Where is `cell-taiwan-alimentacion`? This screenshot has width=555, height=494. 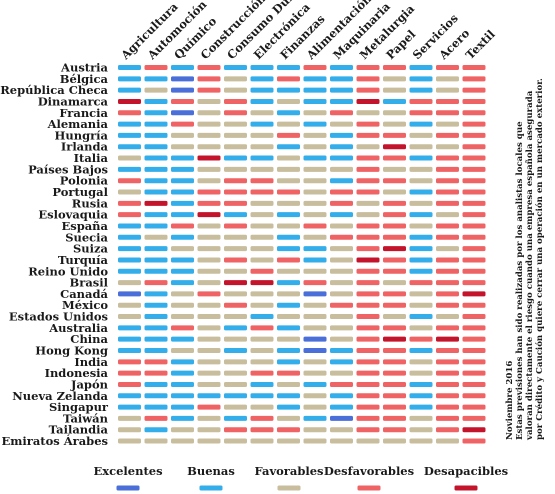 cell-taiwan-alimentacion is located at coordinates (315, 418).